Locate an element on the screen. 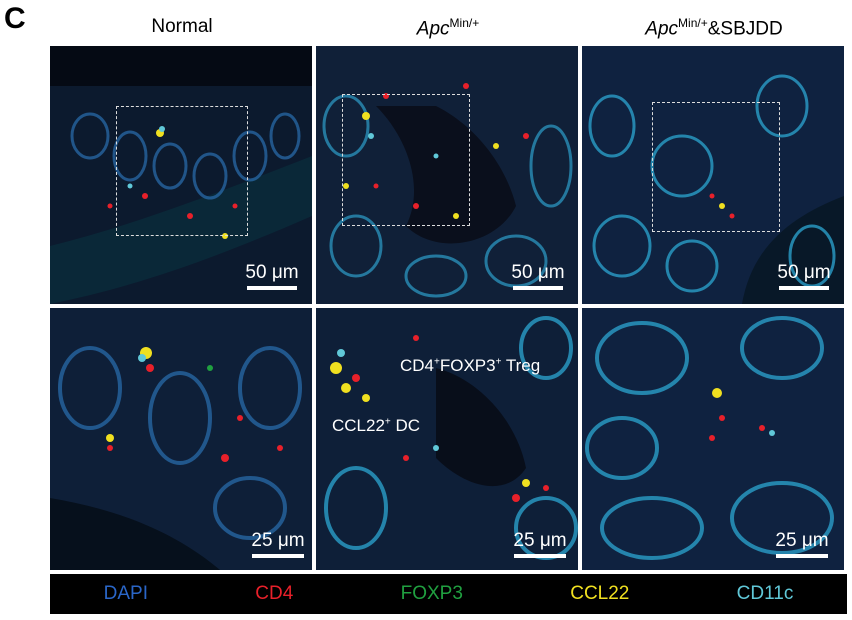 This screenshot has width=852, height=620. treg-annotation-sup1: + is located at coordinates (437, 362).